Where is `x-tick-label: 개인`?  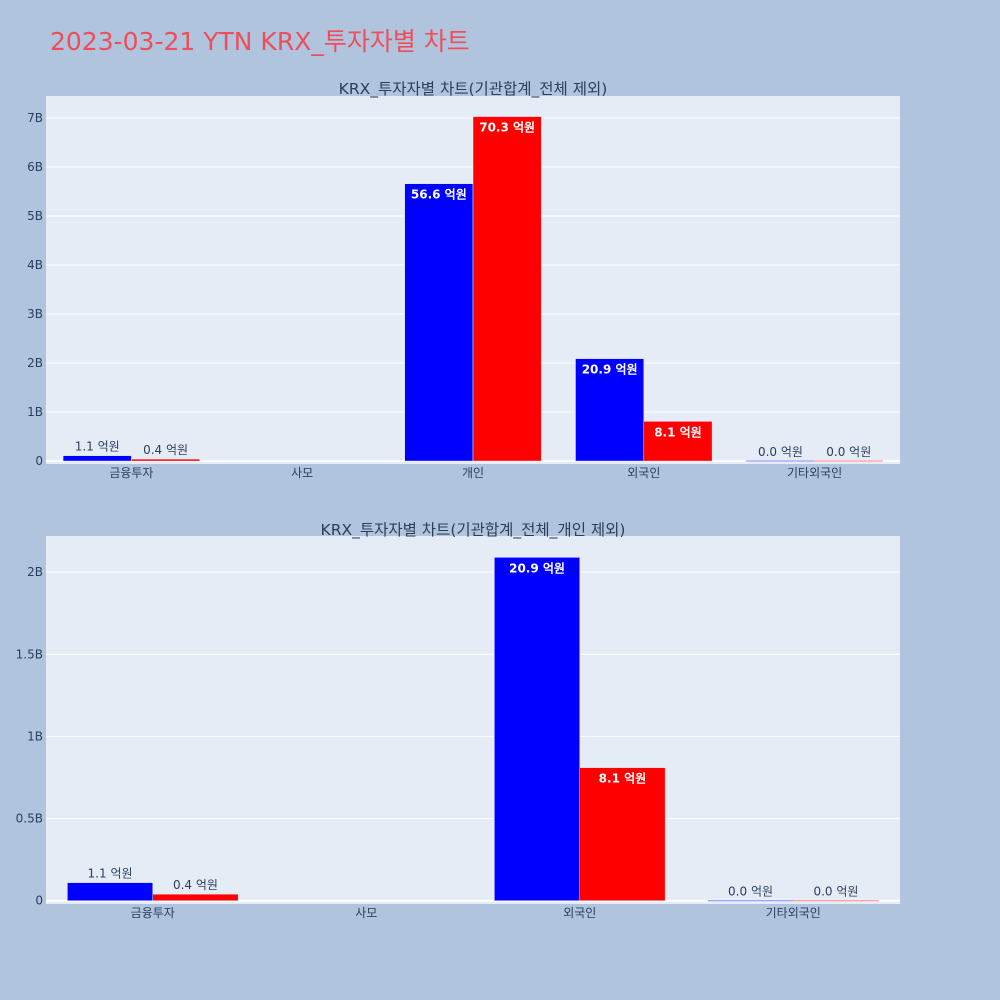
x-tick-label: 개인 is located at coordinates (473, 473).